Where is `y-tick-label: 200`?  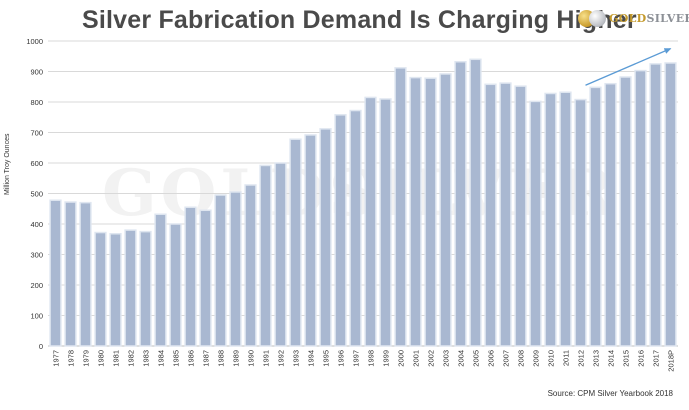
y-tick-label: 200 is located at coordinates (36, 285).